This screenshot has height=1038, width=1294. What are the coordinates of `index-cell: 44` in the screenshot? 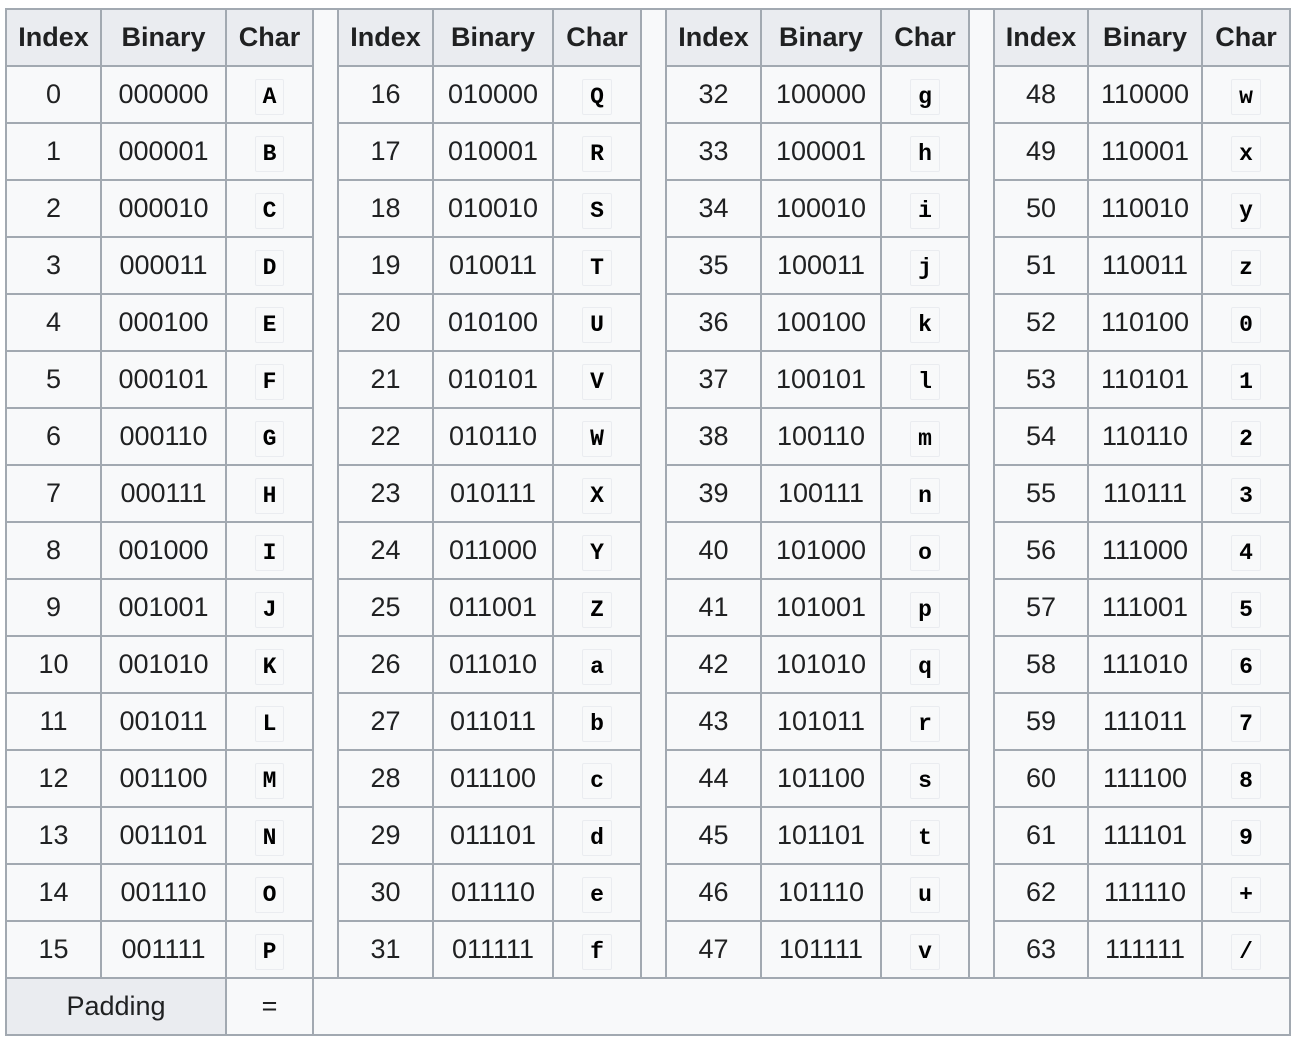 It's located at (713, 778).